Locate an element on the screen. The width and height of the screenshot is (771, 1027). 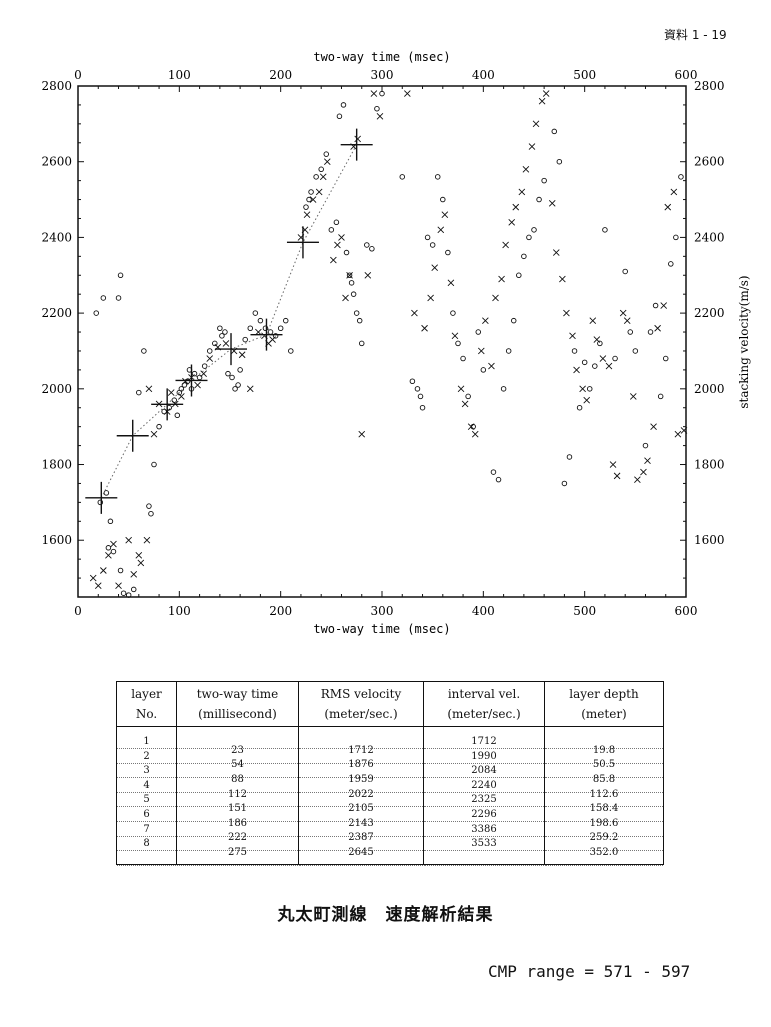
y-tick-label-right: 2000 is located at coordinates (709, 389).